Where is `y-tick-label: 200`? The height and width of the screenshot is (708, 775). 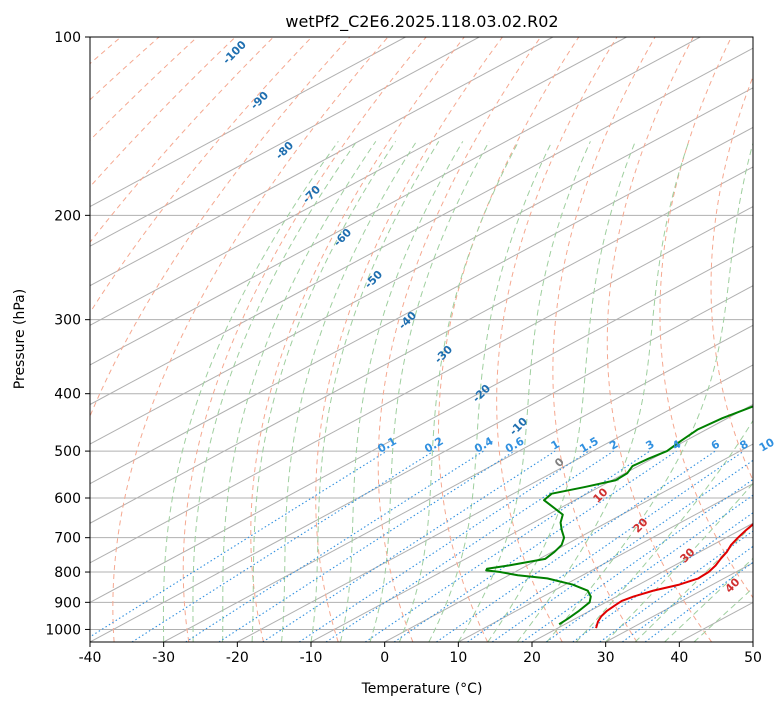
y-tick-label: 200 is located at coordinates (67, 216).